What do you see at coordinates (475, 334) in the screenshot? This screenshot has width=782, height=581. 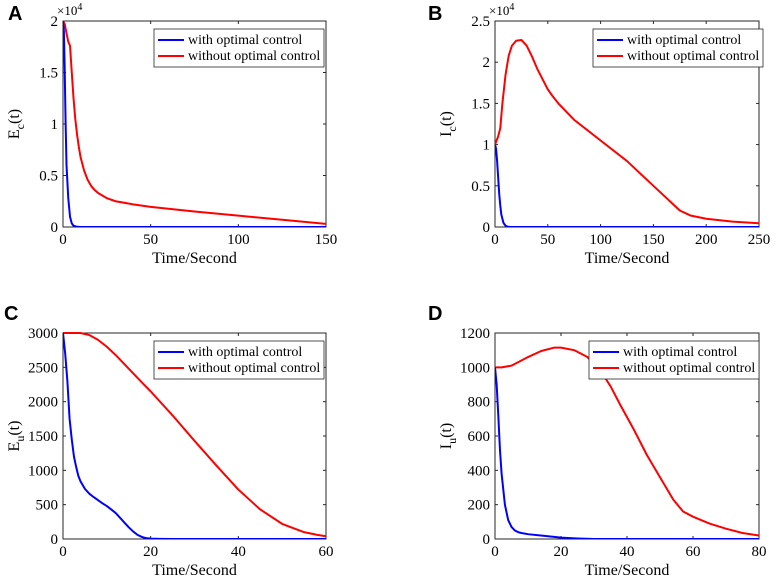 I see `y-tick-label: 1200` at bounding box center [475, 334].